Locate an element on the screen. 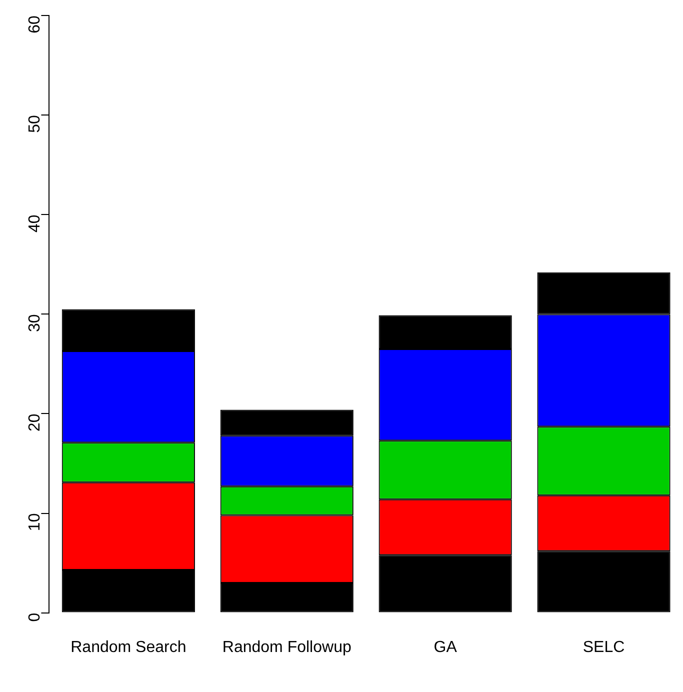  y-tick-label: 40 is located at coordinates (35, 223).